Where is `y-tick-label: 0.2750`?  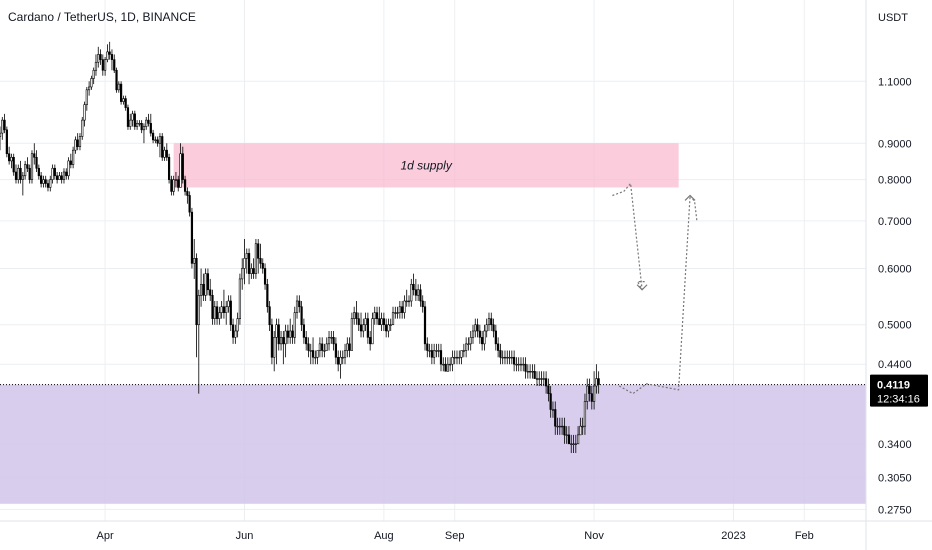
y-tick-label: 0.2750 is located at coordinates (895, 510).